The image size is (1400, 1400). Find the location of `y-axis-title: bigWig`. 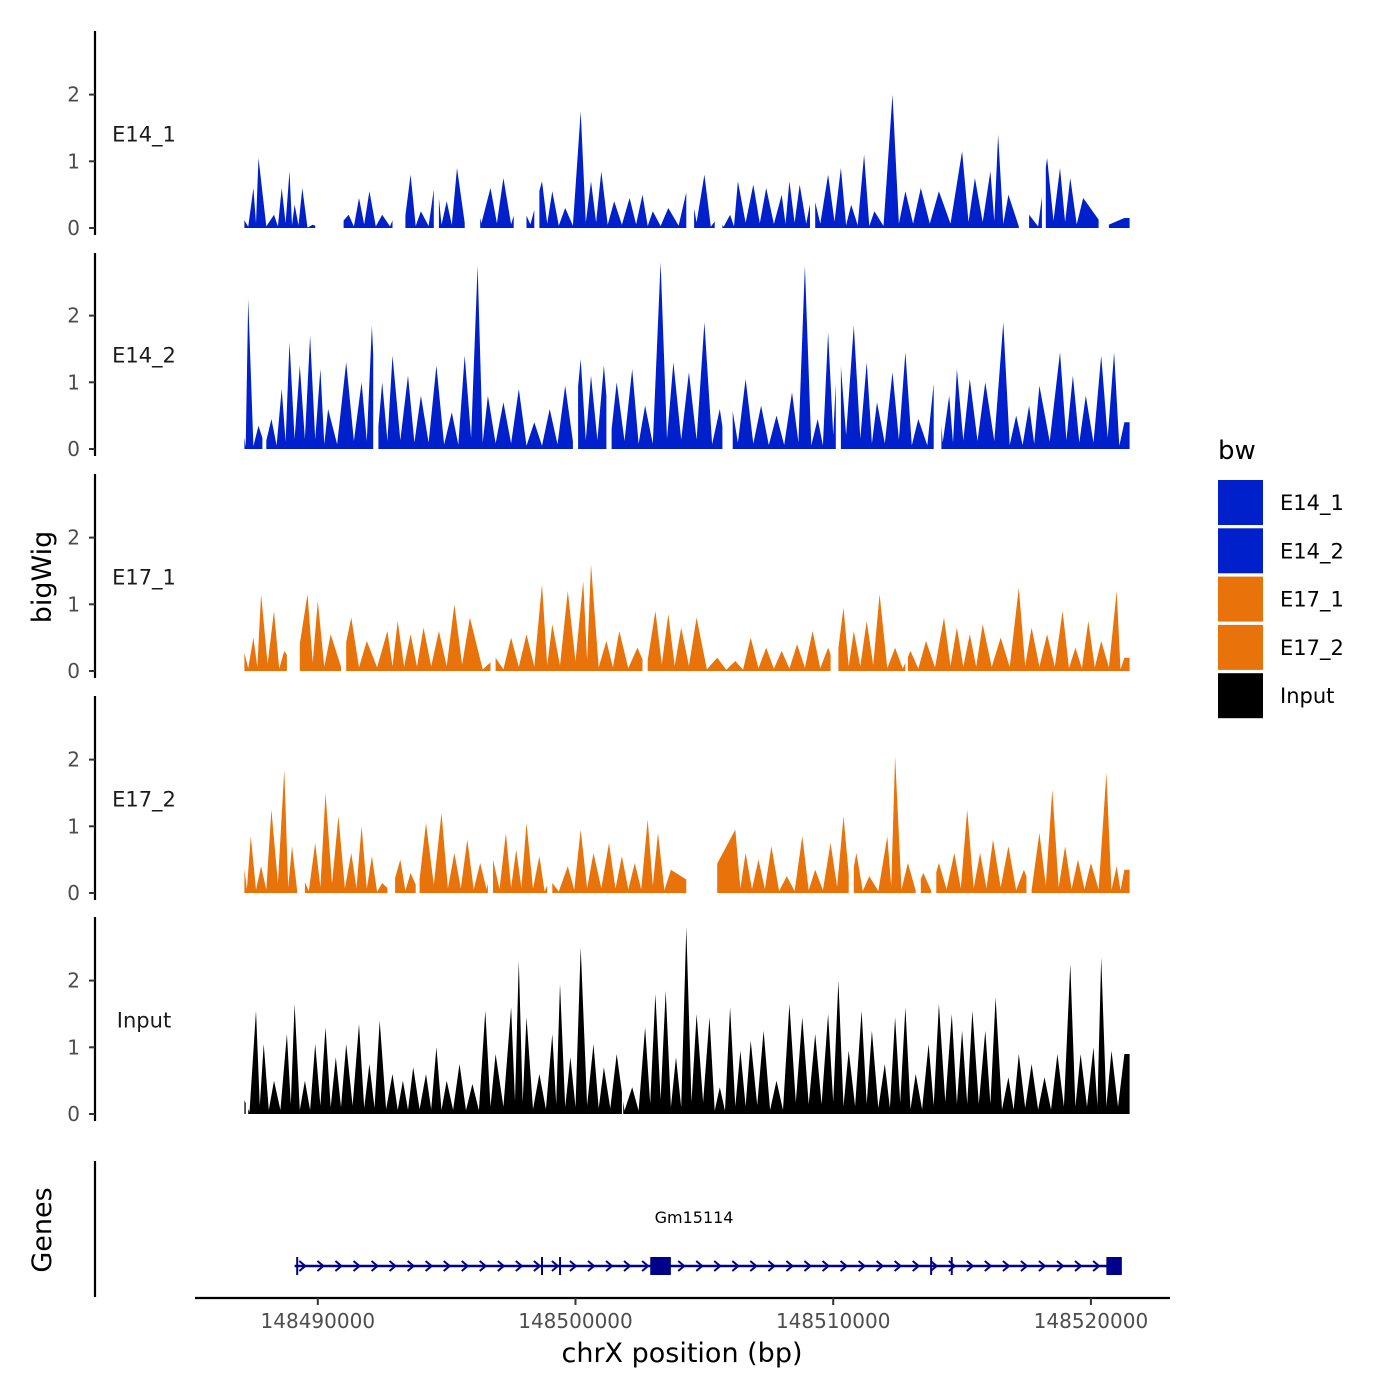

y-axis-title: bigWig is located at coordinates (42, 577).